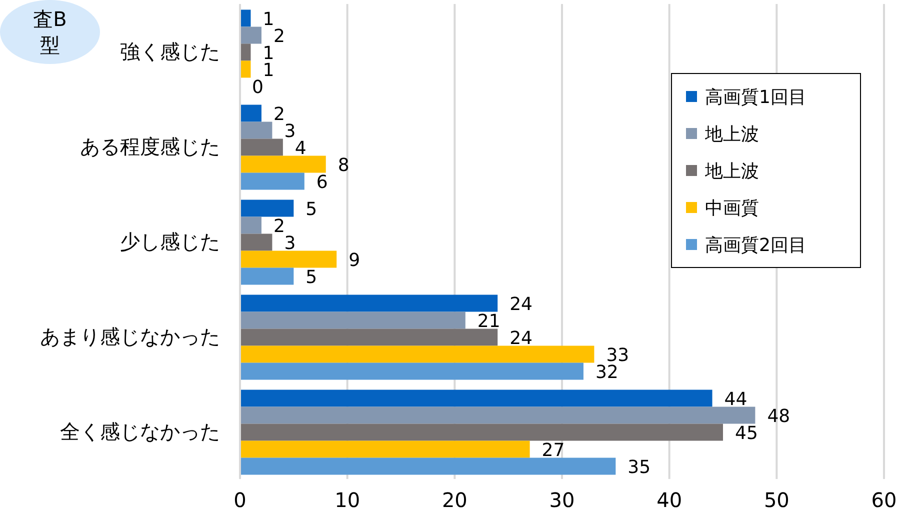  What do you see at coordinates (300, 149) in the screenshot?
I see `data-label: 4` at bounding box center [300, 149].